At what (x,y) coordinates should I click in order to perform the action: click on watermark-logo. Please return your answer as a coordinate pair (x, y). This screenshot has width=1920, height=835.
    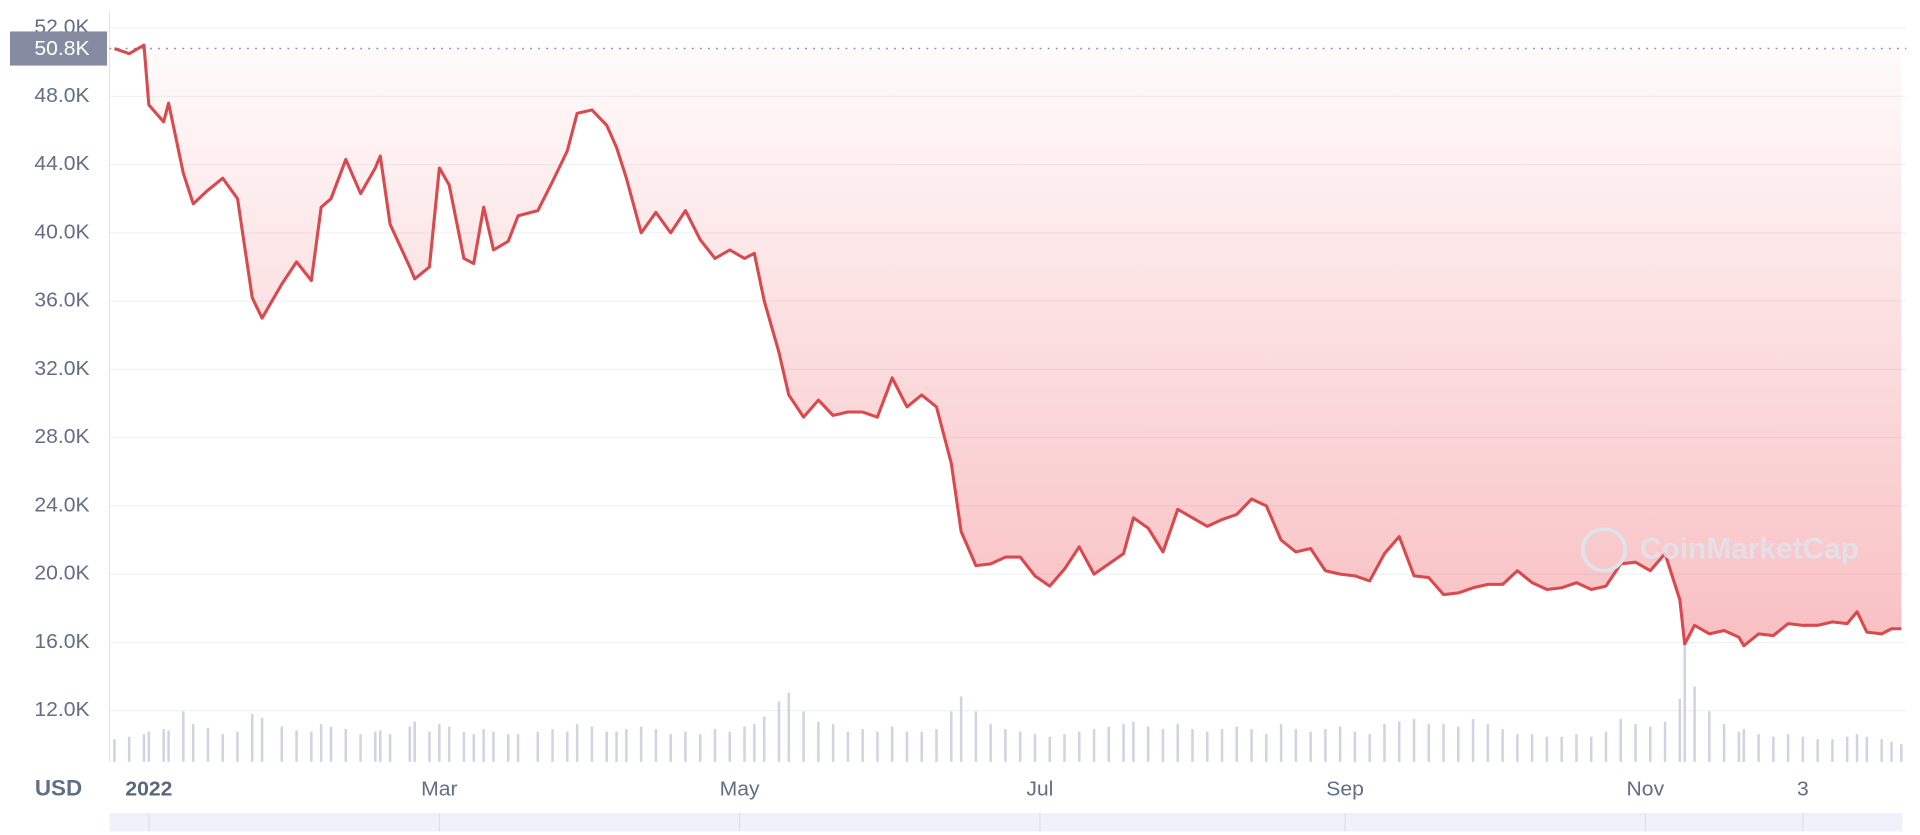
    Looking at the image, I should click on (1603, 550).